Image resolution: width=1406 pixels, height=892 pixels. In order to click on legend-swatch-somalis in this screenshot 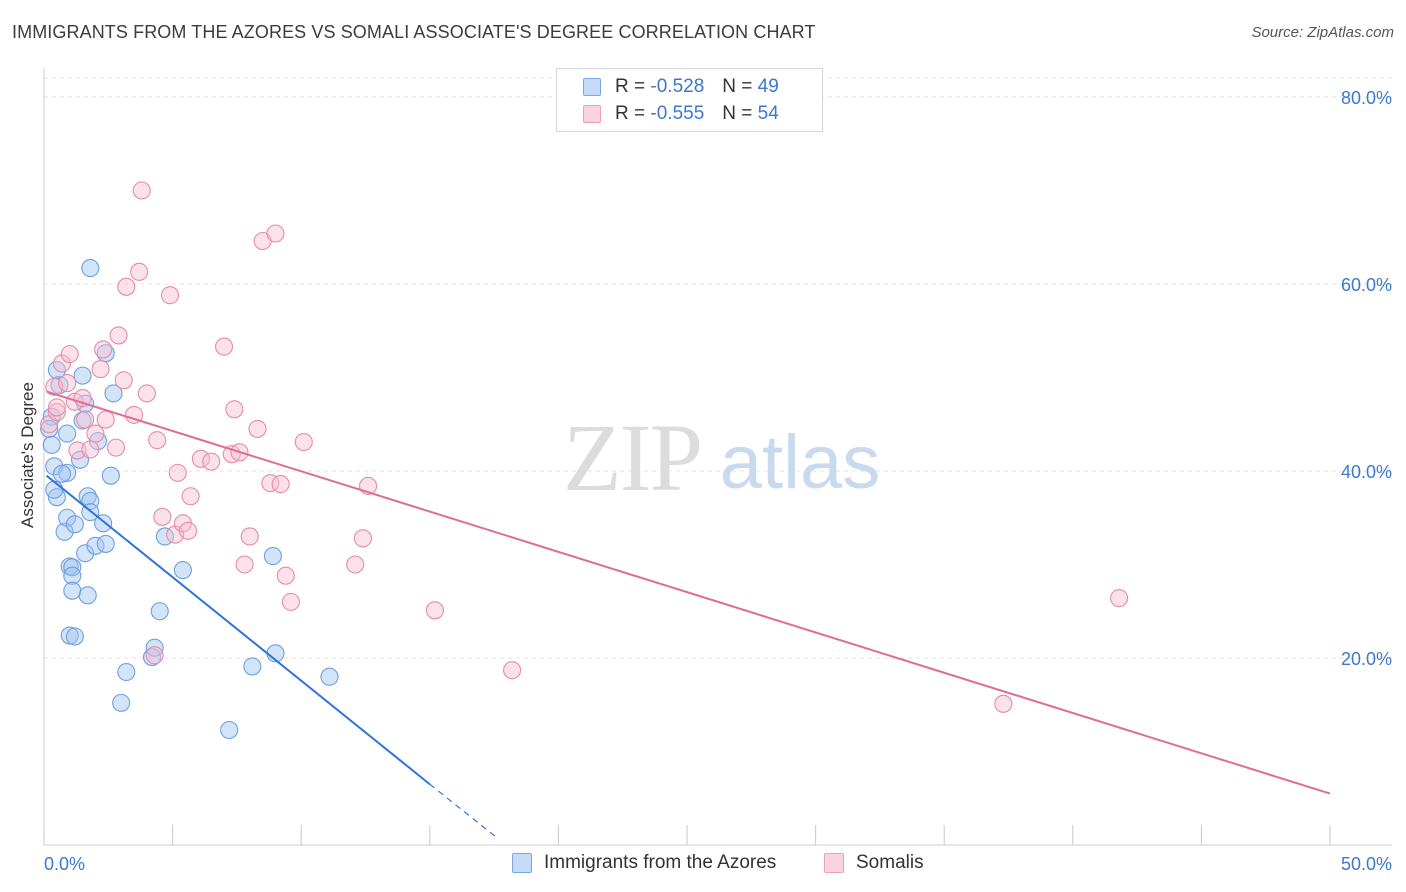, I will do `click(592, 114)`.